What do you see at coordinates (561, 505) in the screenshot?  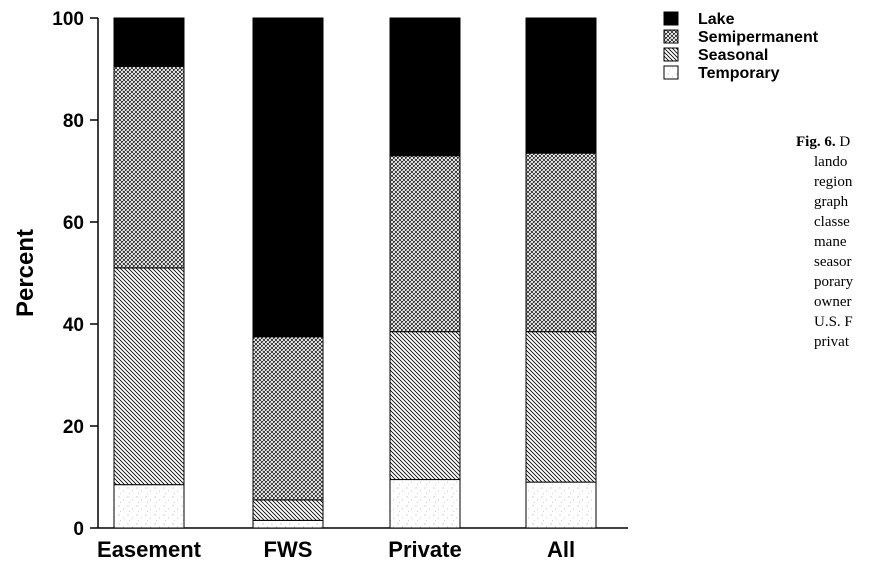 I see `bar-segment-temporary-all` at bounding box center [561, 505].